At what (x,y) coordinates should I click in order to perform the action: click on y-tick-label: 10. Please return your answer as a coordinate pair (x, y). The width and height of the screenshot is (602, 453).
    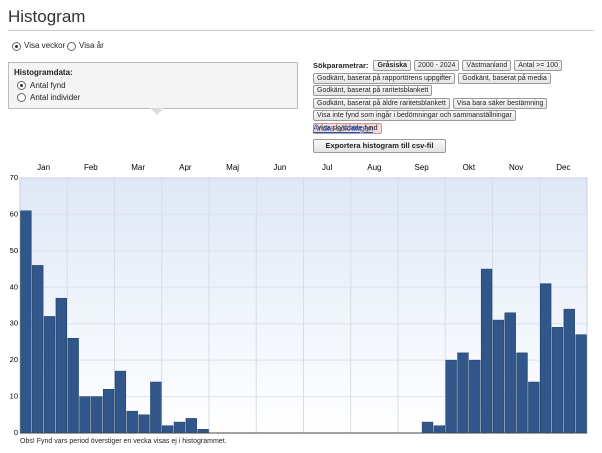
    Looking at the image, I should click on (14, 396).